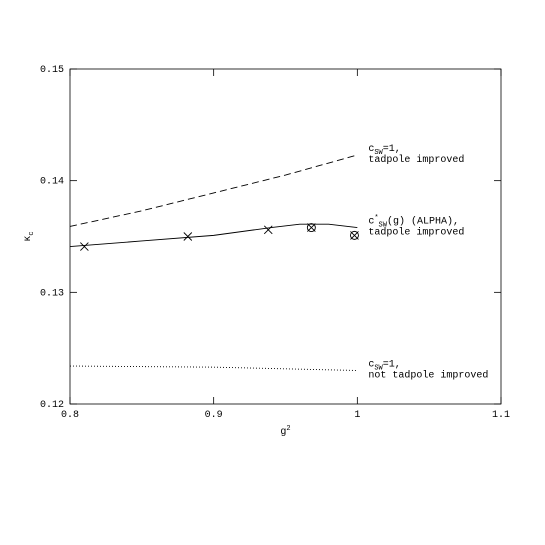 The width and height of the screenshot is (545, 545). I want to click on x-tick-label: 0.8, so click(70, 415).